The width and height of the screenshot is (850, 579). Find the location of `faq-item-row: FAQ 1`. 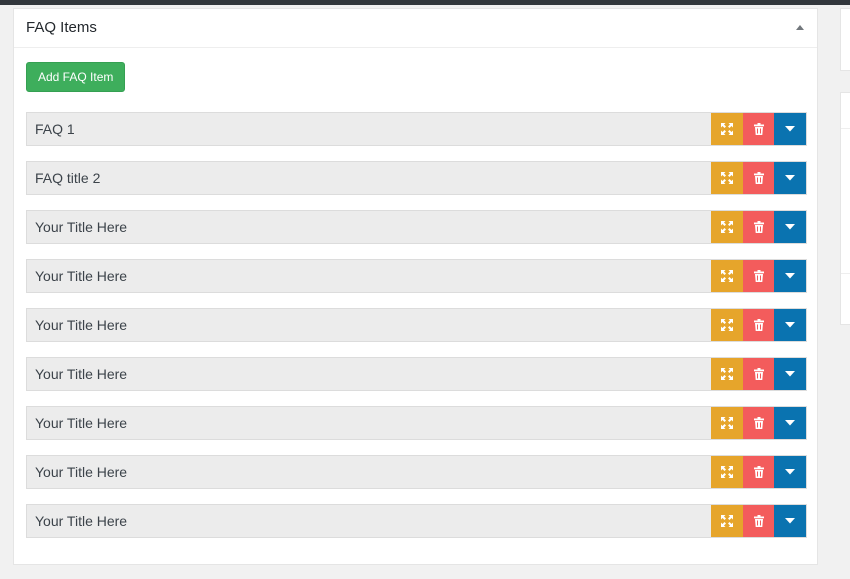

faq-item-row: FAQ 1 is located at coordinates (416, 129).